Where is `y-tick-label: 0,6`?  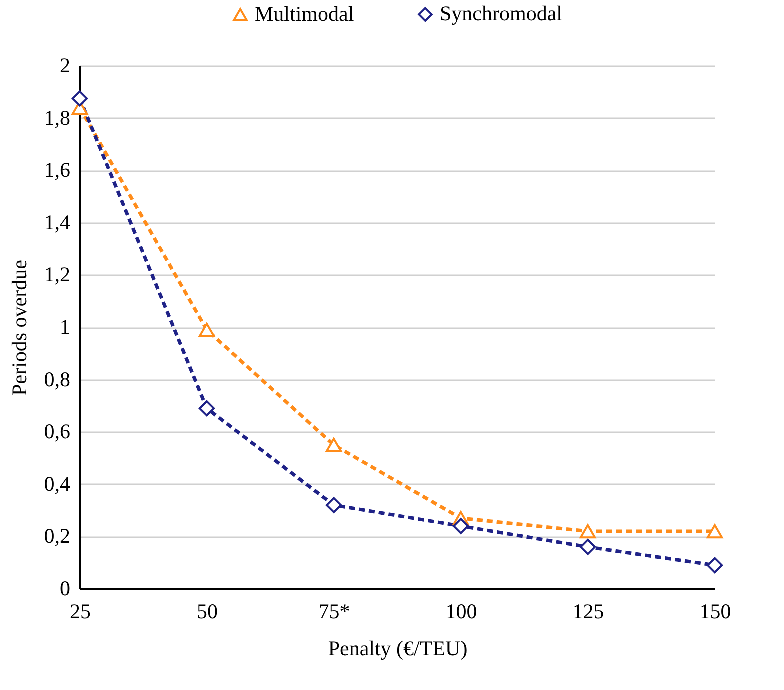
y-tick-label: 0,6 is located at coordinates (57, 432).